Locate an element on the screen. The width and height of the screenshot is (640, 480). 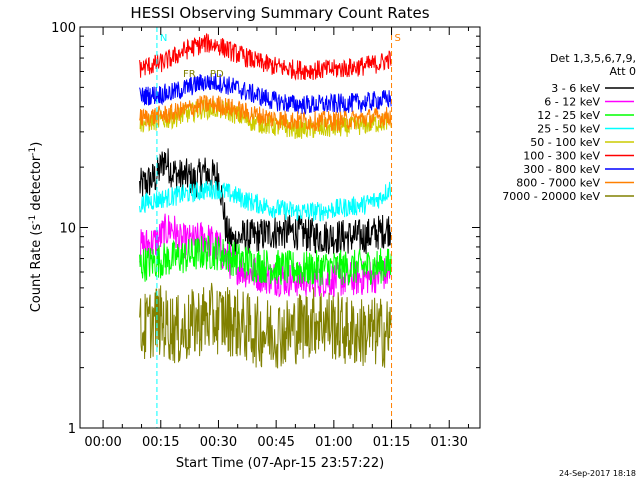
x-tick-label: 01:00 is located at coordinates (333, 442).